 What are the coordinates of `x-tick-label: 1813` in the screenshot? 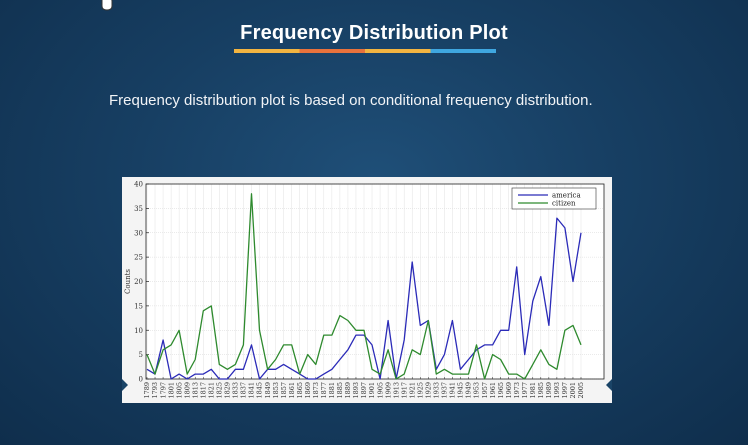 It's located at (195, 390).